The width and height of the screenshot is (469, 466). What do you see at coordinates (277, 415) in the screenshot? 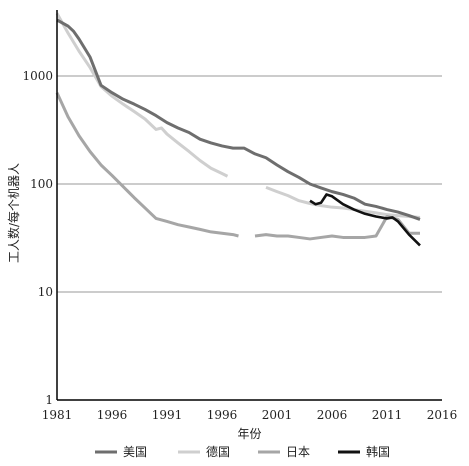
I see `x-tick-label-4: 2001` at bounding box center [277, 415].